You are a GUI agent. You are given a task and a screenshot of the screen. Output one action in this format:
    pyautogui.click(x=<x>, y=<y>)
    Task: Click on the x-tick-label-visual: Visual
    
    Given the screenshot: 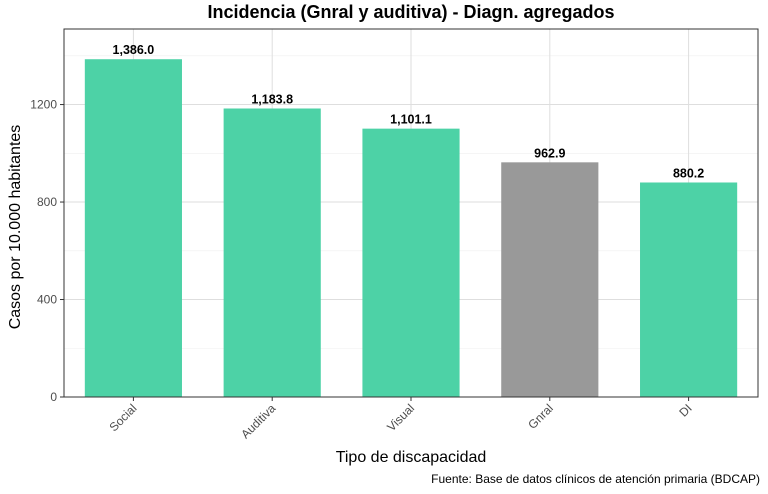 What is the action you would take?
    pyautogui.click(x=400, y=417)
    